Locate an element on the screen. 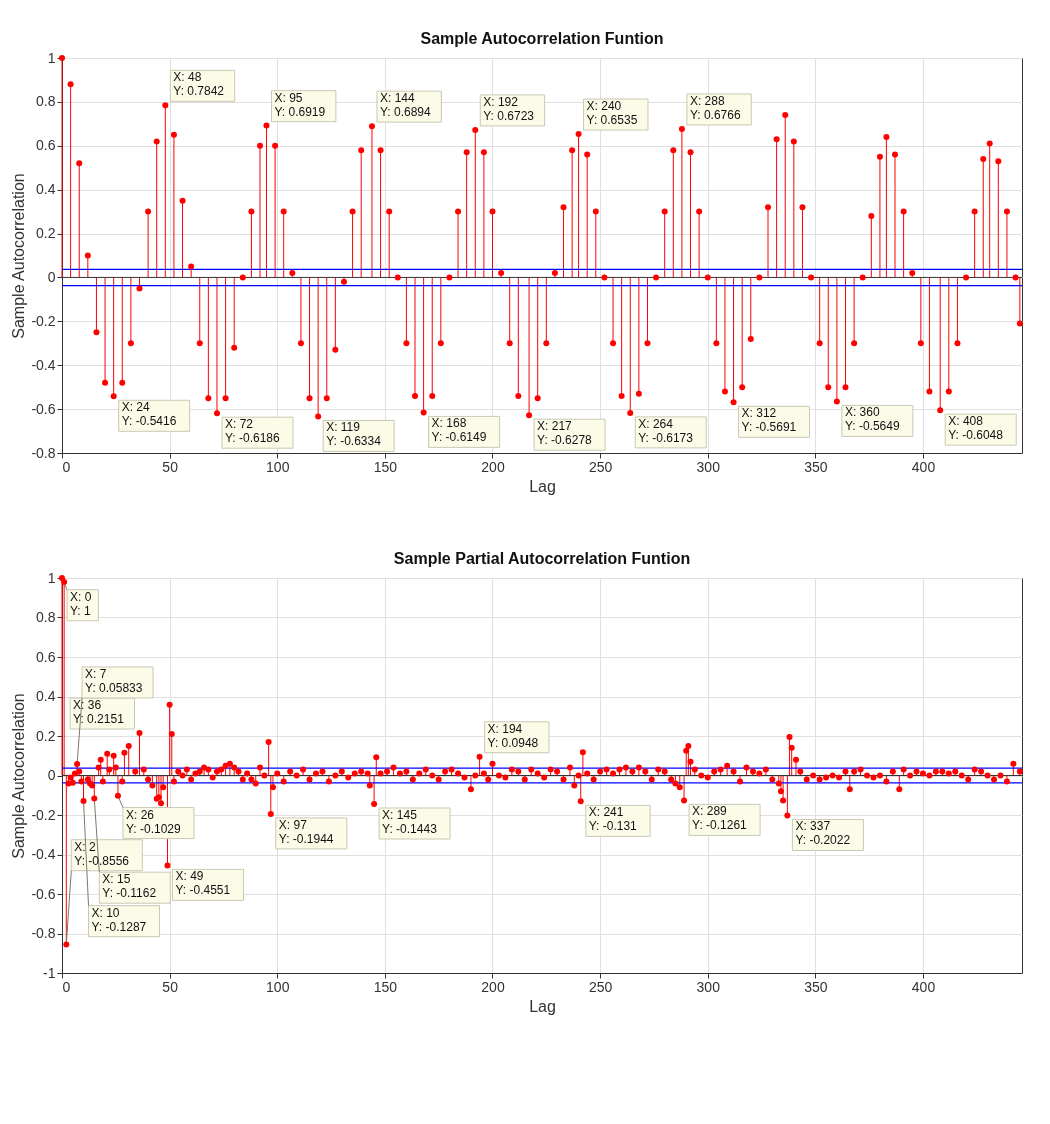  annotation: X: 7 Y: 0.05833 is located at coordinates (114, 680).